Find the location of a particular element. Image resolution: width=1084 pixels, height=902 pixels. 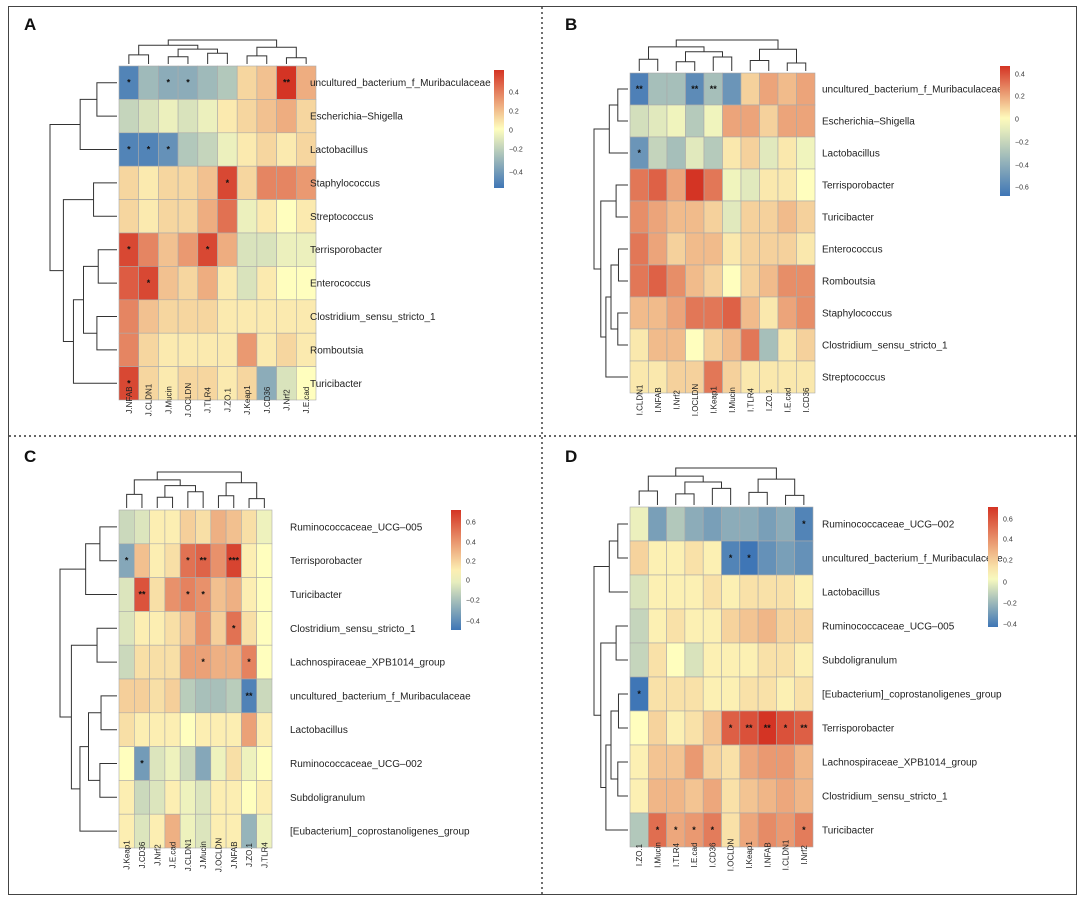

column-label: I.OCLDN is located at coordinates (731, 855).